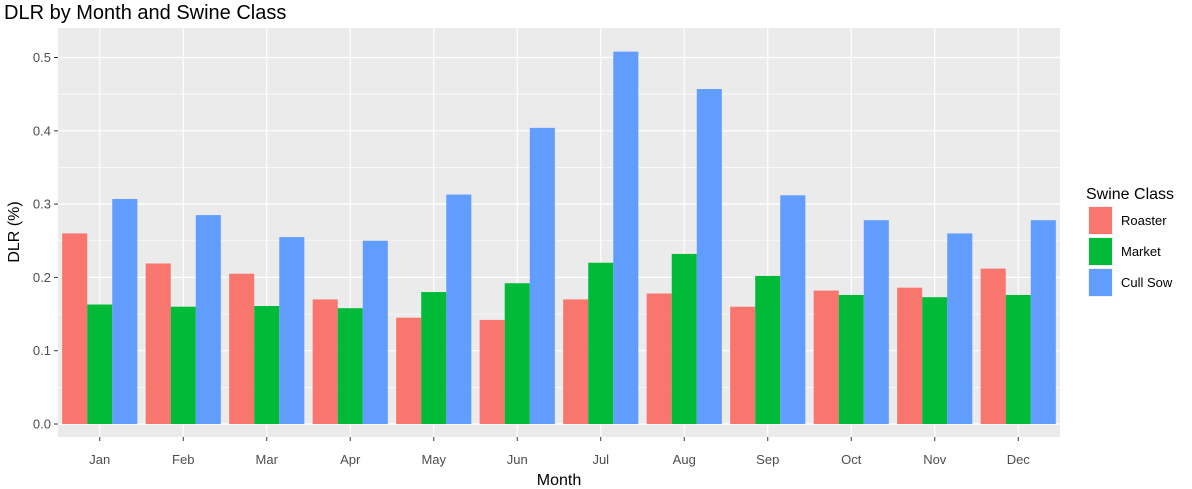 This screenshot has width=1192, height=489. What do you see at coordinates (42, 277) in the screenshot?
I see `y-tick-label: 0.2` at bounding box center [42, 277].